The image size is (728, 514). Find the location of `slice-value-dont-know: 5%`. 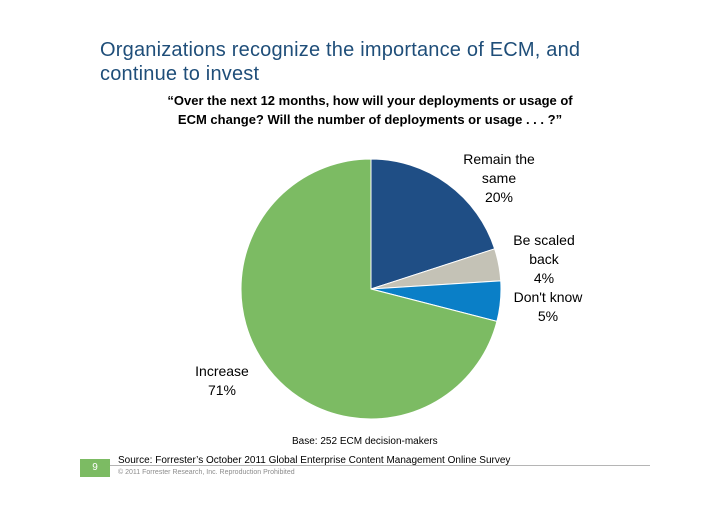

slice-value-dont-know: 5% is located at coordinates (548, 316).